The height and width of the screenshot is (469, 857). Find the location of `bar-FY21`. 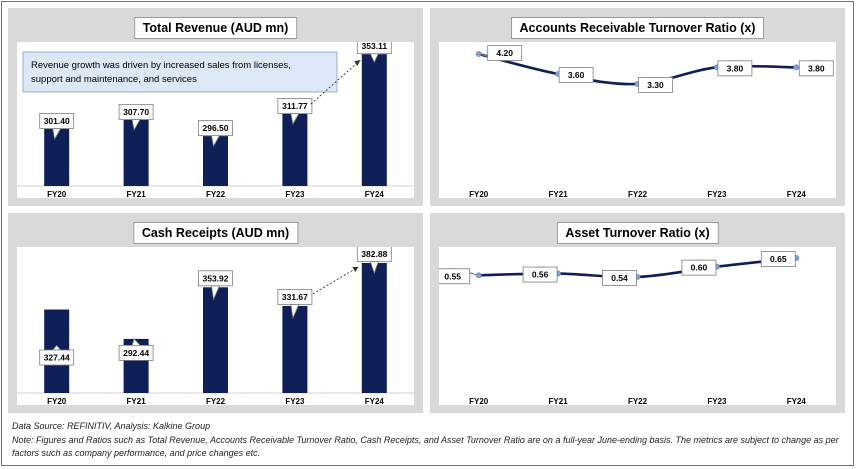

bar-FY21 is located at coordinates (136, 152).